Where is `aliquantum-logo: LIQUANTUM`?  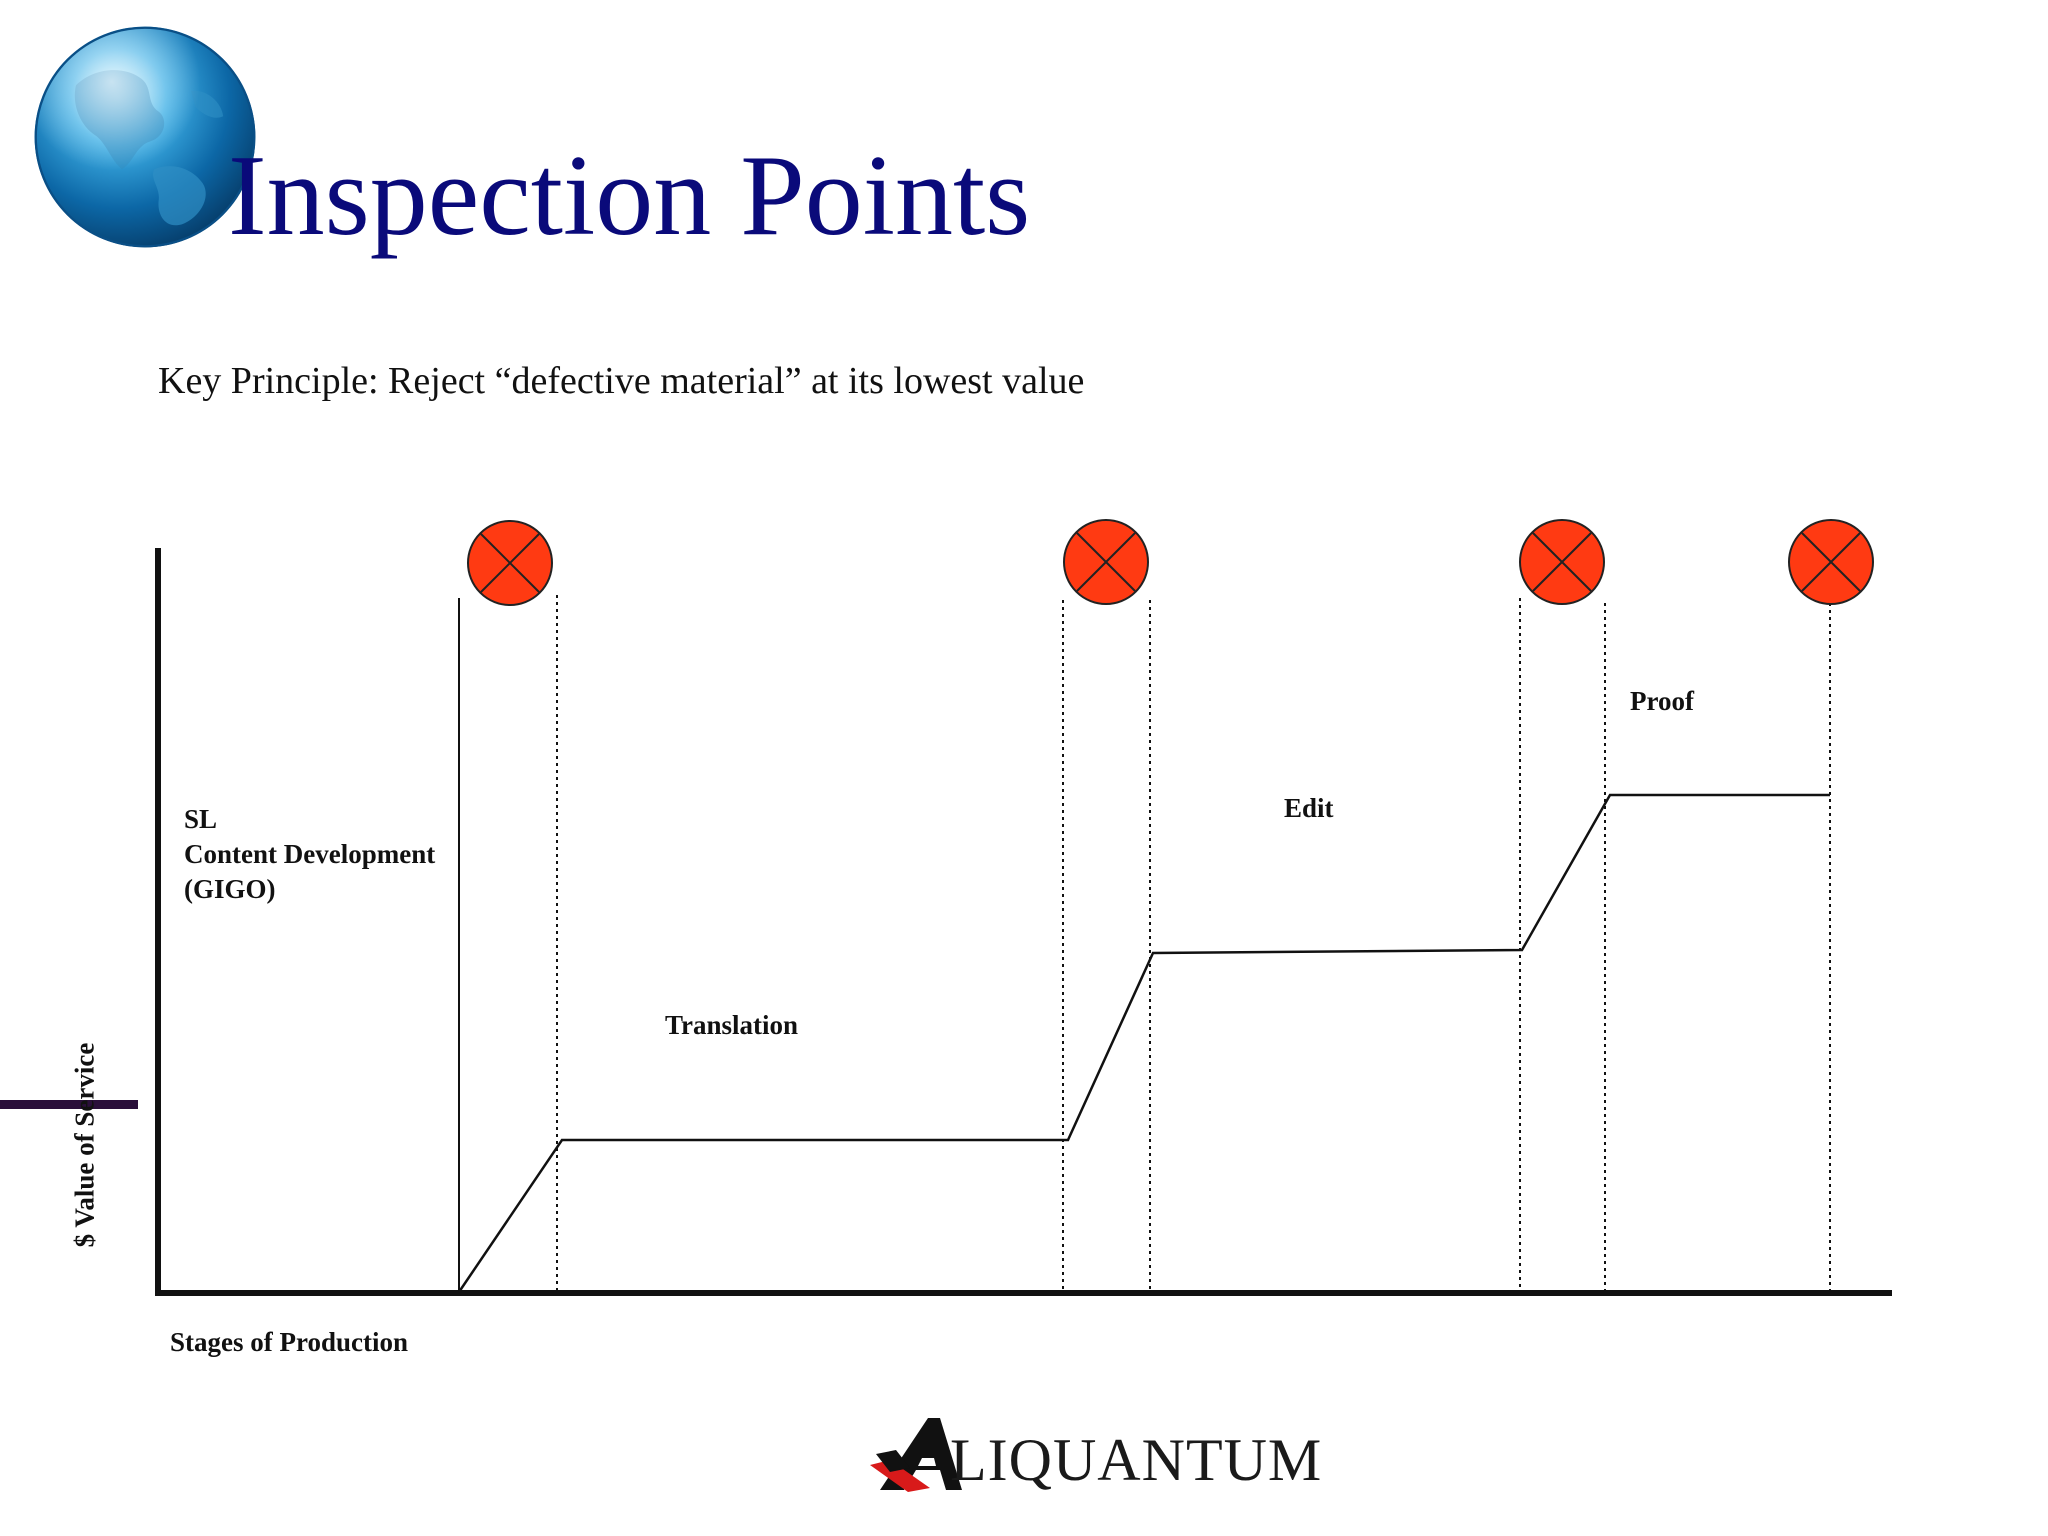
aliquantum-logo: LIQUANTUM is located at coordinates (1096, 1457).